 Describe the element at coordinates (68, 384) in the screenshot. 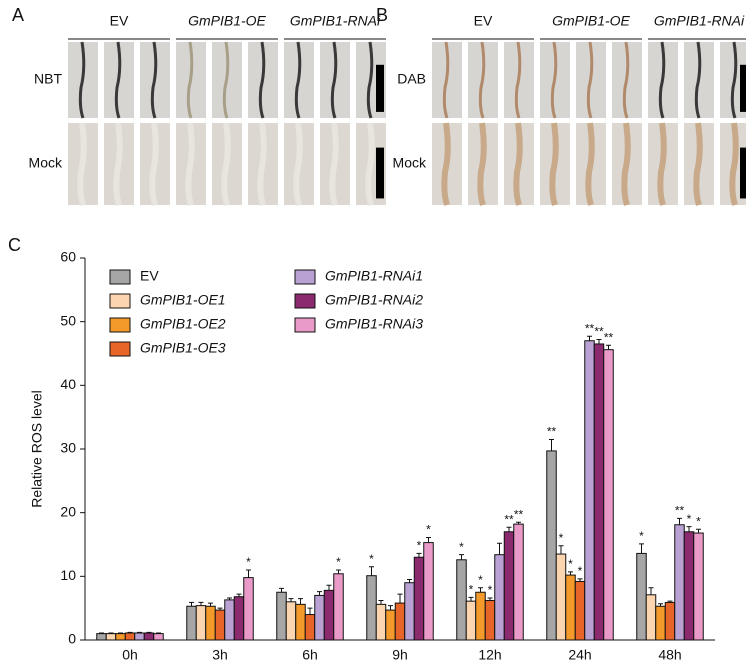

I see `y-tick-label: 40` at that location.